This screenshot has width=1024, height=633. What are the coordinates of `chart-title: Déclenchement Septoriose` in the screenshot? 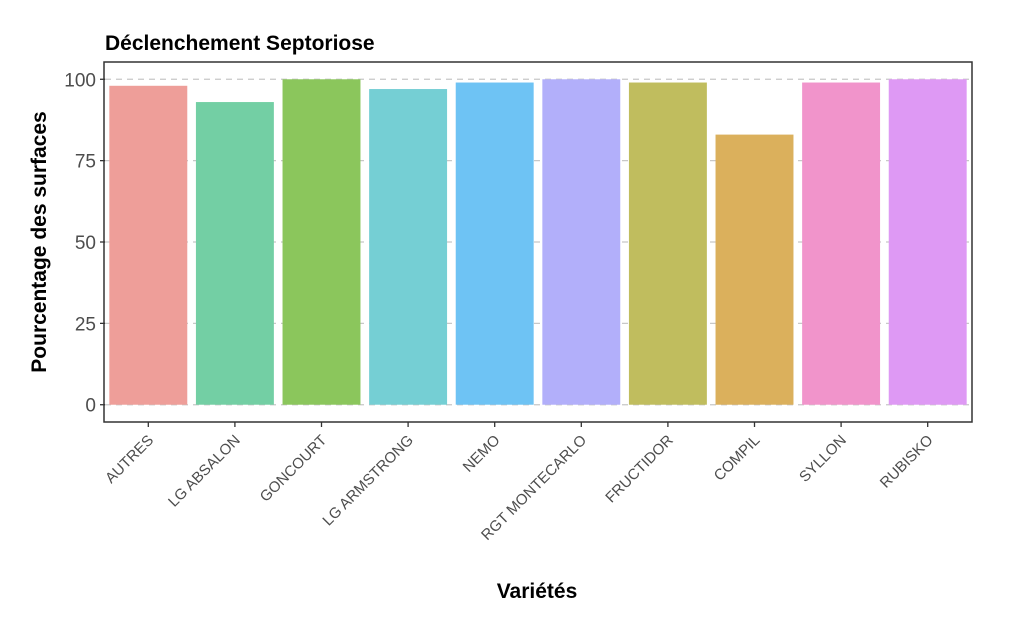 It's located at (240, 43).